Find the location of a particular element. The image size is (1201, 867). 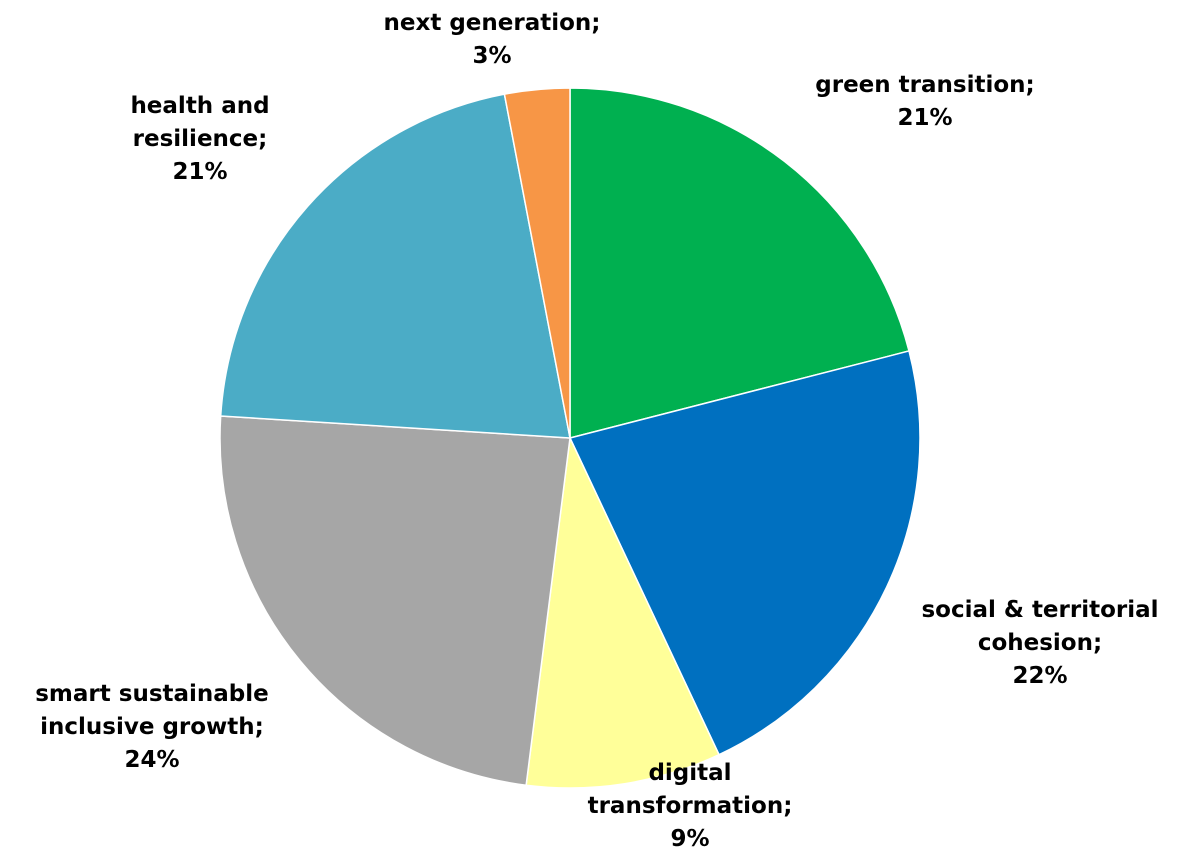

pie-slice-smart-sustainable-inclusive-growth is located at coordinates (395, 601).